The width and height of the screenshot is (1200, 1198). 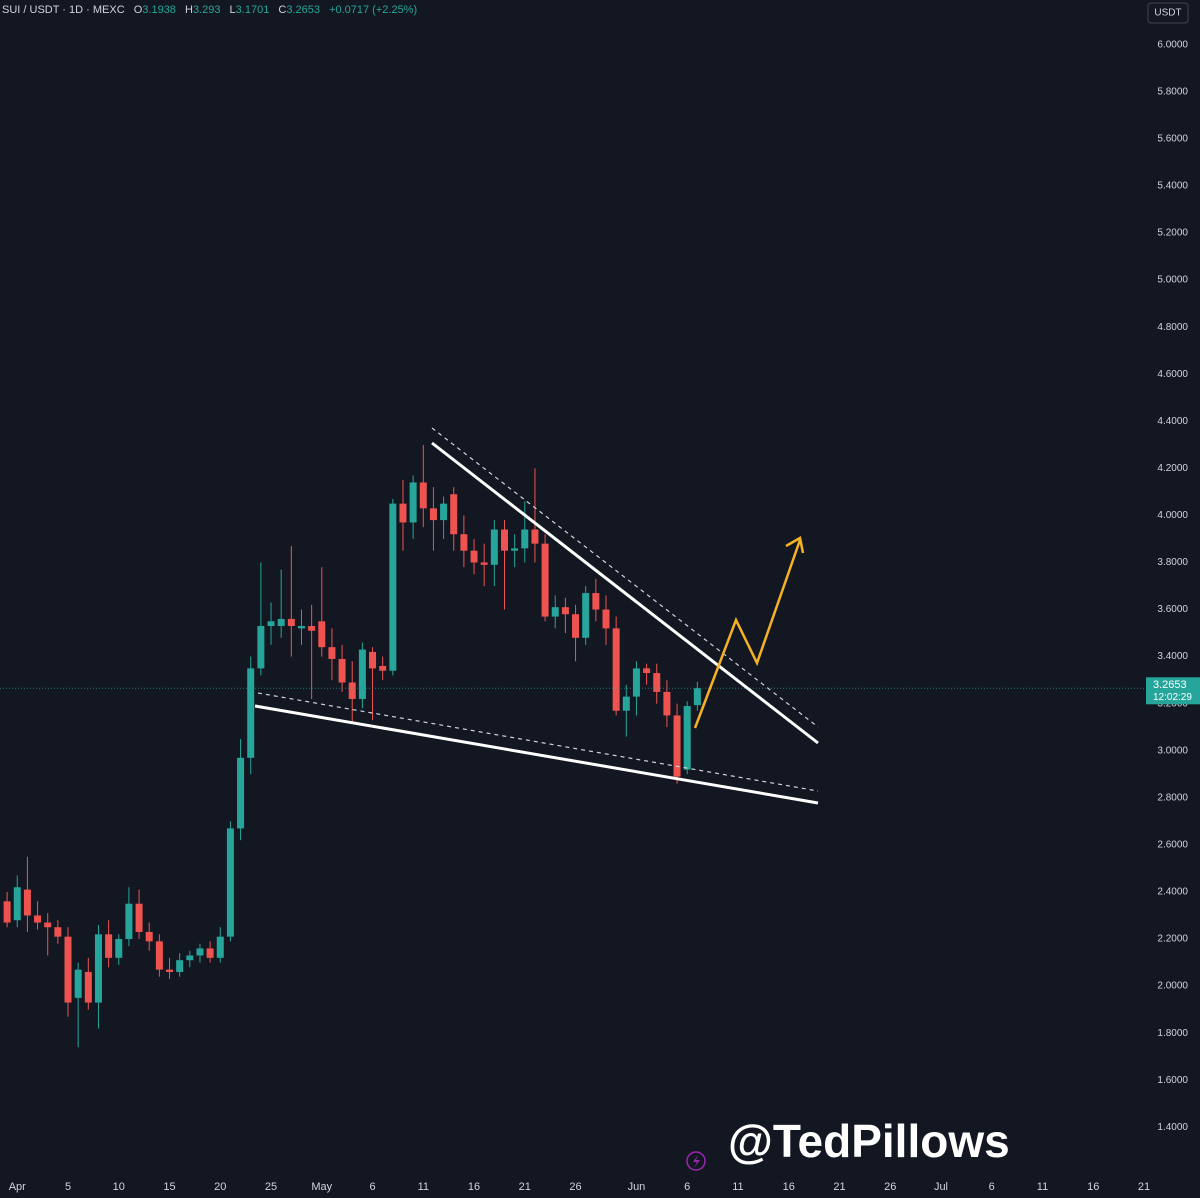 I want to click on x-tick-label: 15, so click(x=169, y=1187).